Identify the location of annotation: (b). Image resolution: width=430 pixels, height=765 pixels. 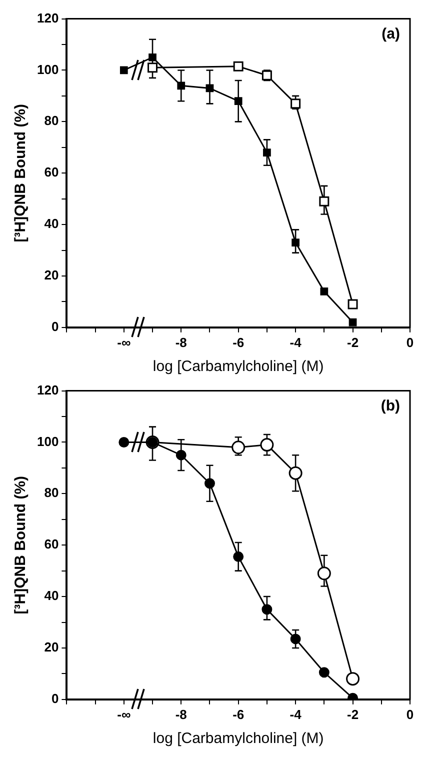
(390, 405).